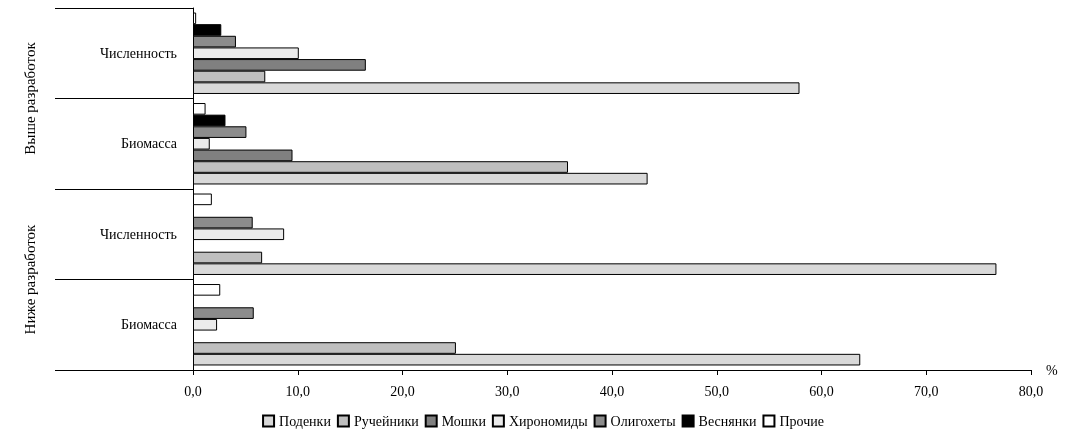  What do you see at coordinates (1052, 370) in the screenshot?
I see `x-axis-title: %` at bounding box center [1052, 370].